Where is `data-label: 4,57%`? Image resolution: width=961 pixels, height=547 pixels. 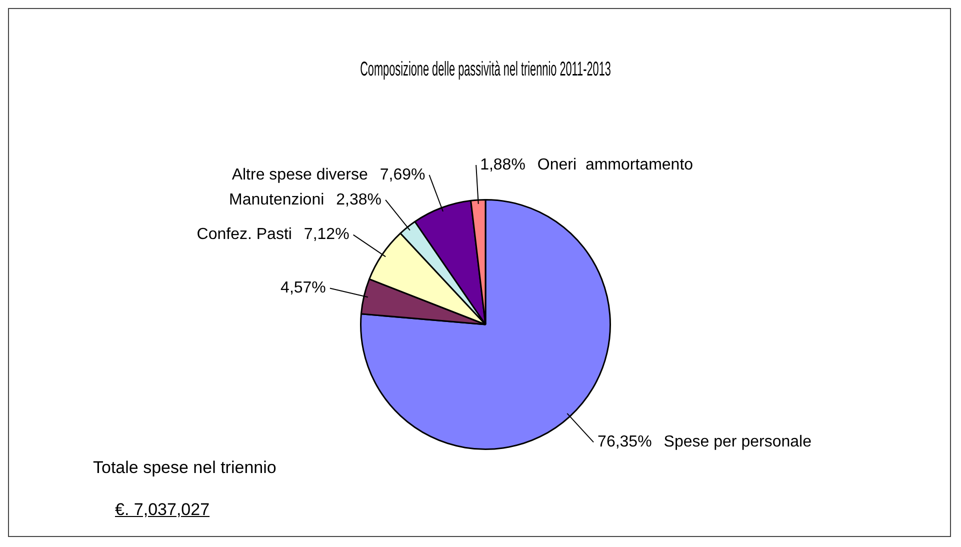 data-label: 4,57% is located at coordinates (303, 288).